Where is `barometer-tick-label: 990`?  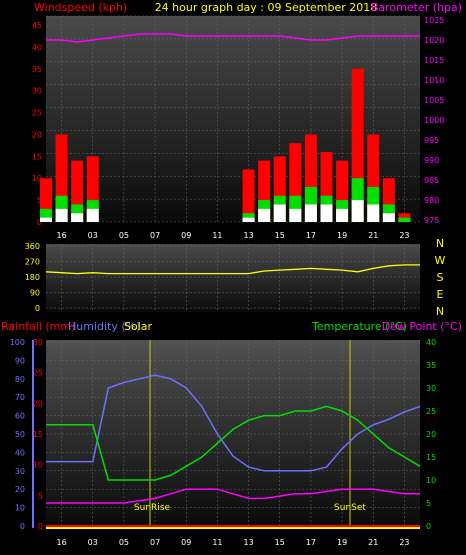
barometer-tick-label: 990 is located at coordinates (431, 160).